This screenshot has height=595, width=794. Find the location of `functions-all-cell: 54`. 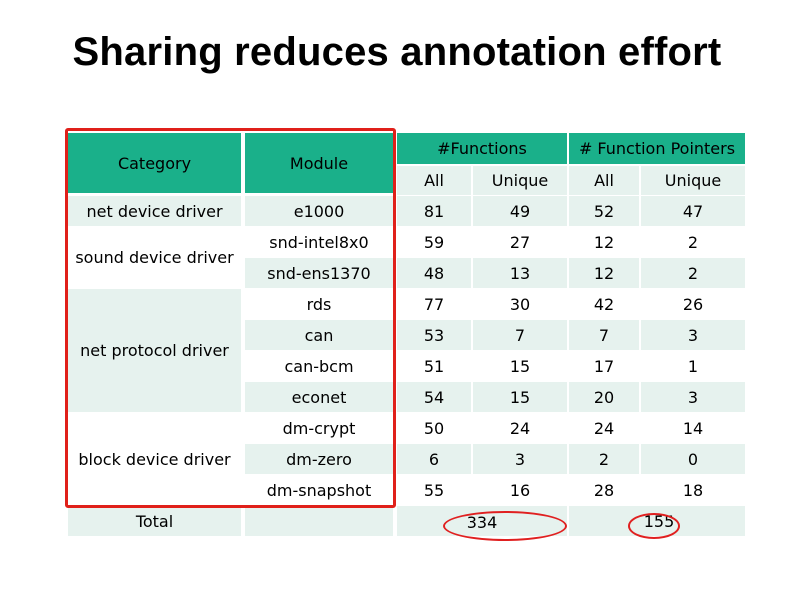

functions-all-cell: 54 is located at coordinates (434, 397).